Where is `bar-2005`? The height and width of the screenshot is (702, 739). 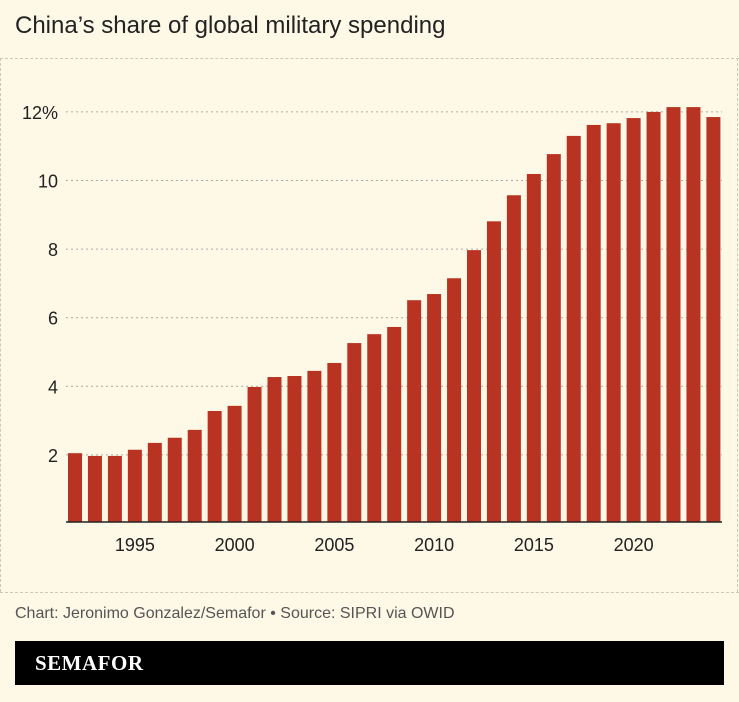
bar-2005 is located at coordinates (334, 442).